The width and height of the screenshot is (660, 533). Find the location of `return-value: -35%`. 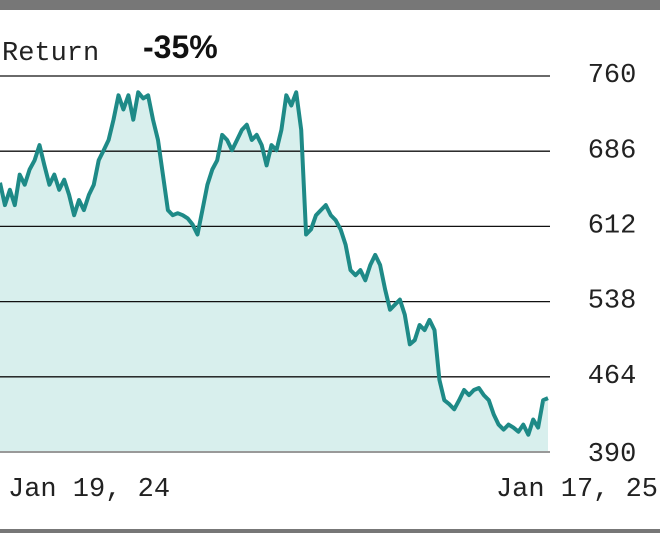

return-value: -35% is located at coordinates (180, 47).